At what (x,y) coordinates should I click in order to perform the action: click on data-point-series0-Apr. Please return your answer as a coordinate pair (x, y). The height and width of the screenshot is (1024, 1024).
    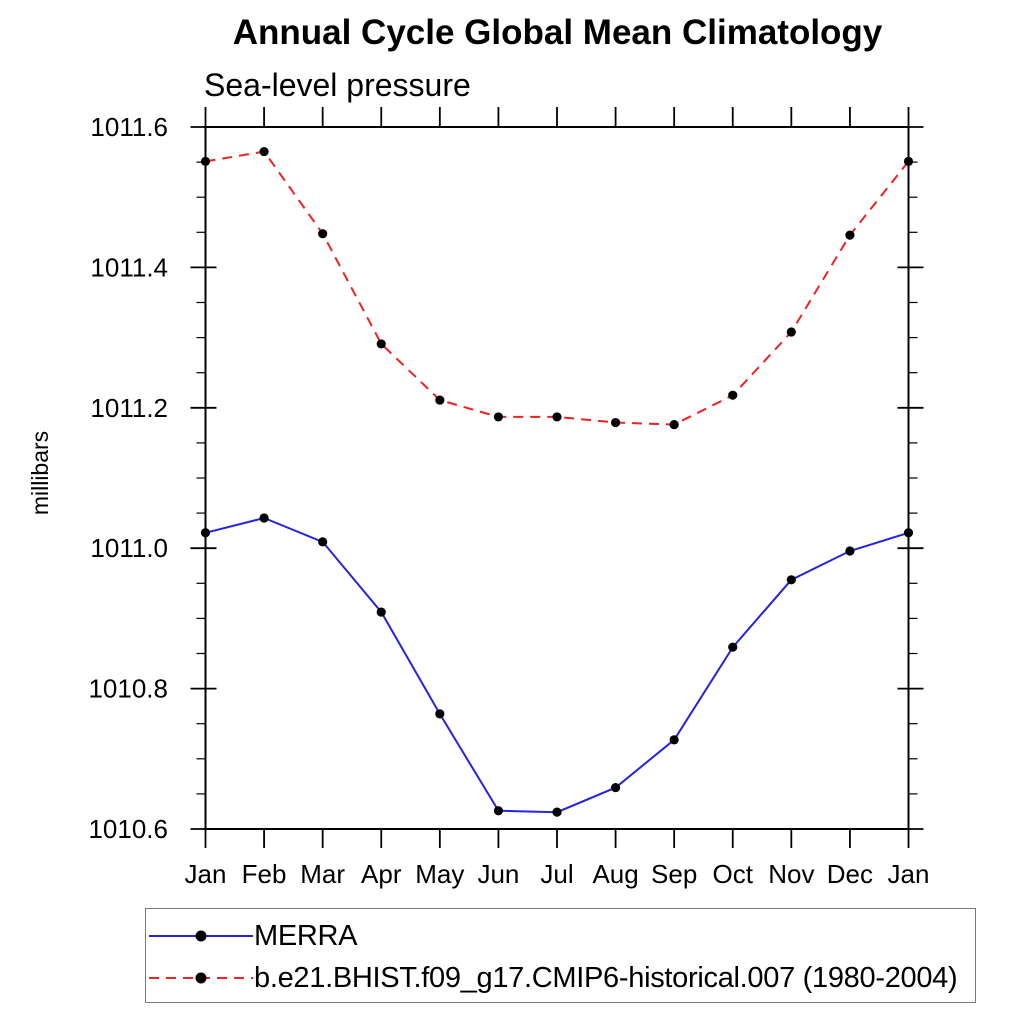
    Looking at the image, I should click on (381, 612).